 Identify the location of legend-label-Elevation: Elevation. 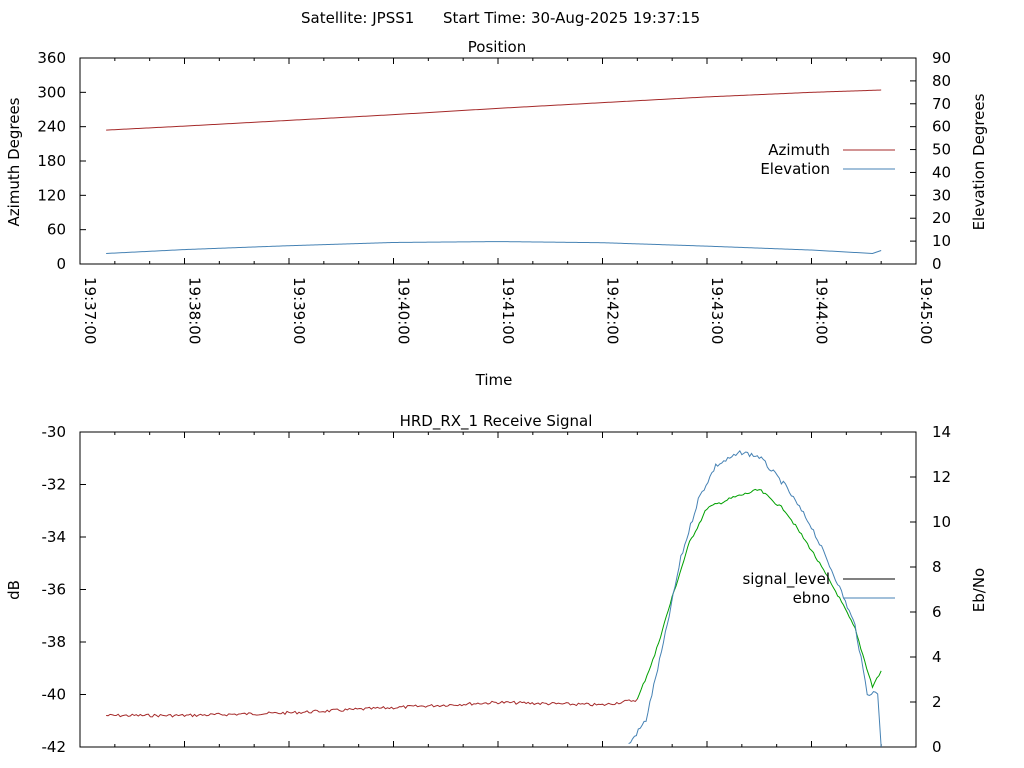
(795, 169).